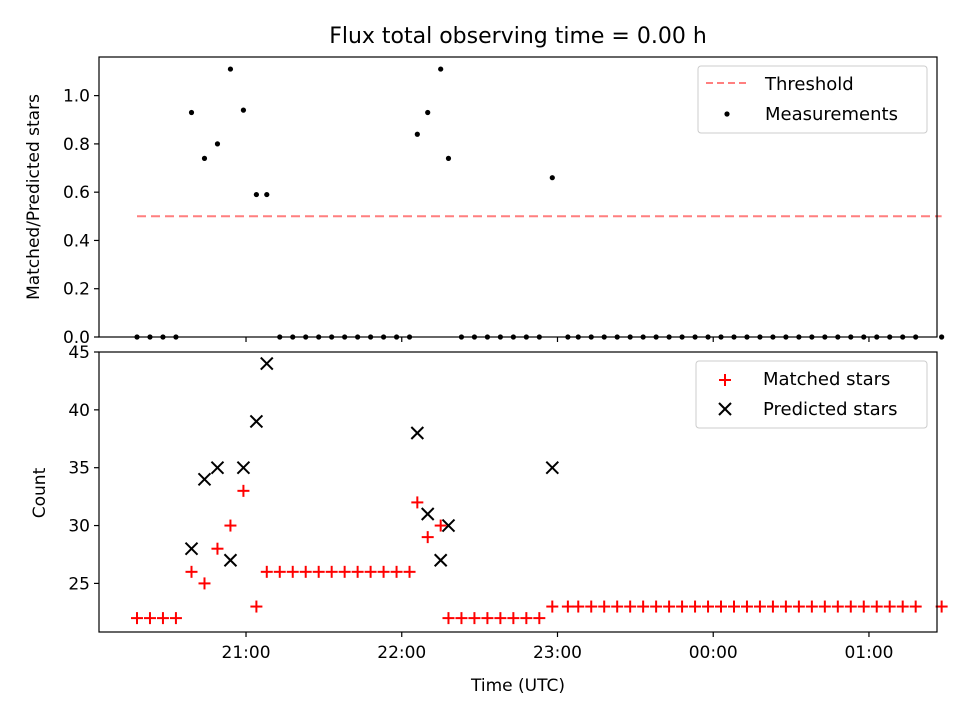 The height and width of the screenshot is (720, 960). I want to click on threshold-legend-label: Threshold, so click(809, 84).